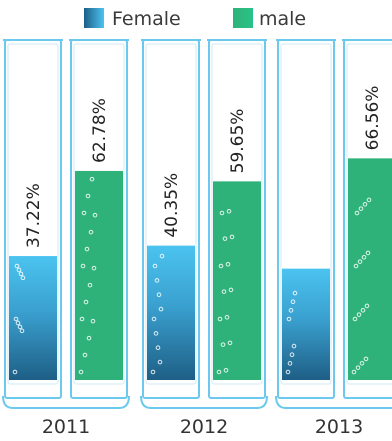 This screenshot has width=392, height=441. Describe the element at coordinates (99, 275) in the screenshot. I see `bar-male-2011` at that location.